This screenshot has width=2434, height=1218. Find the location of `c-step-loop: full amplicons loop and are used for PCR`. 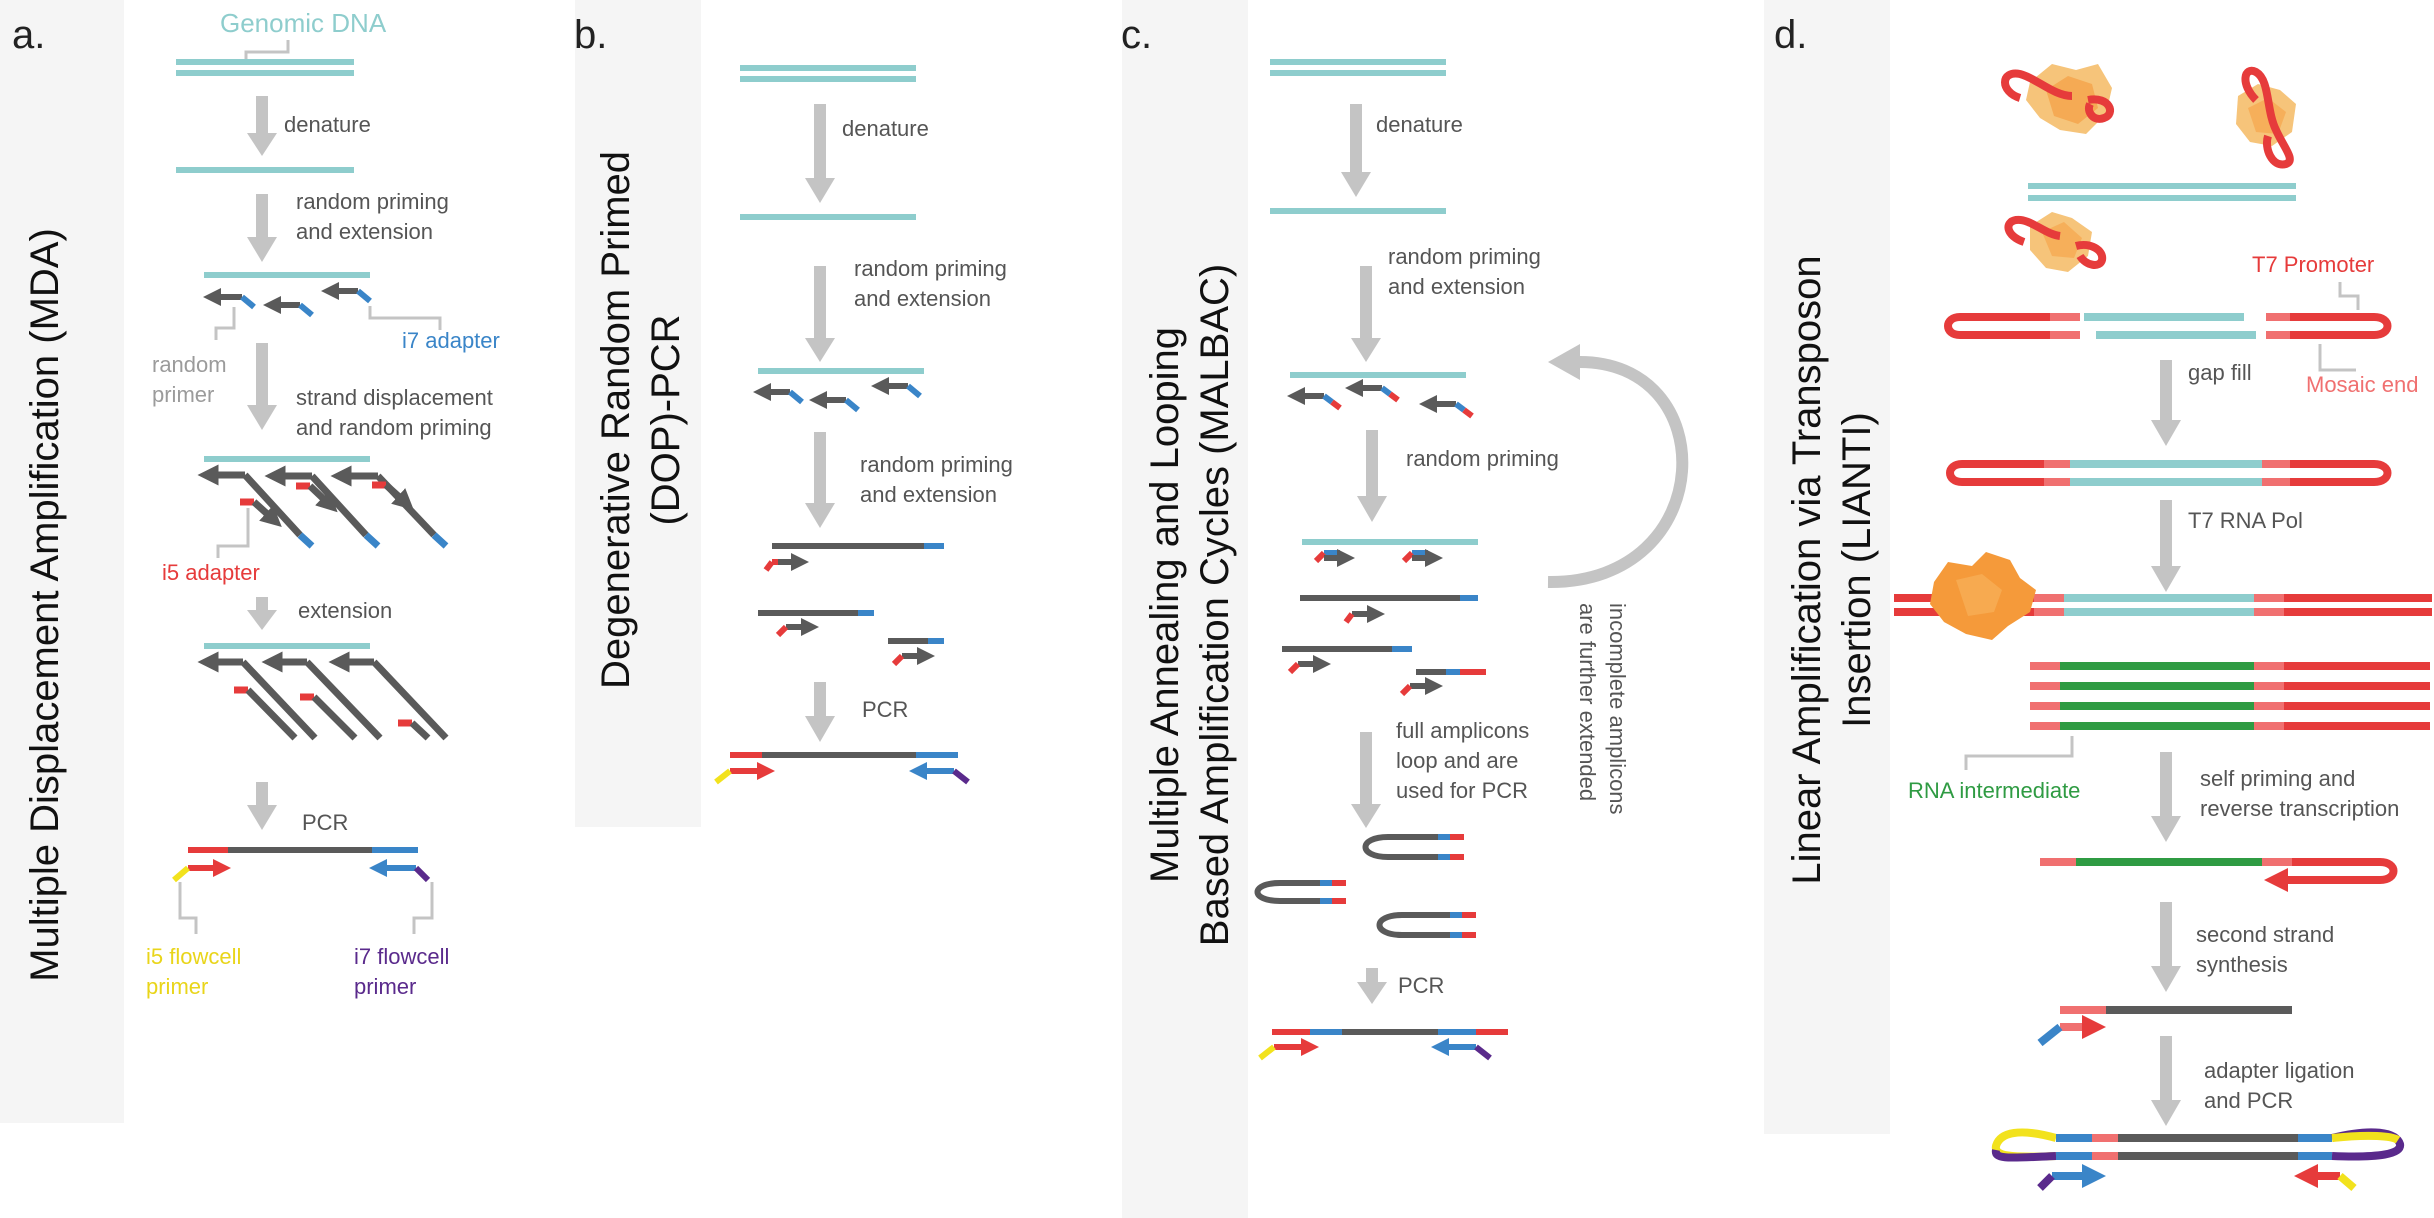

c-step-loop: full amplicons loop and are used for PCR is located at coordinates (1462, 760).